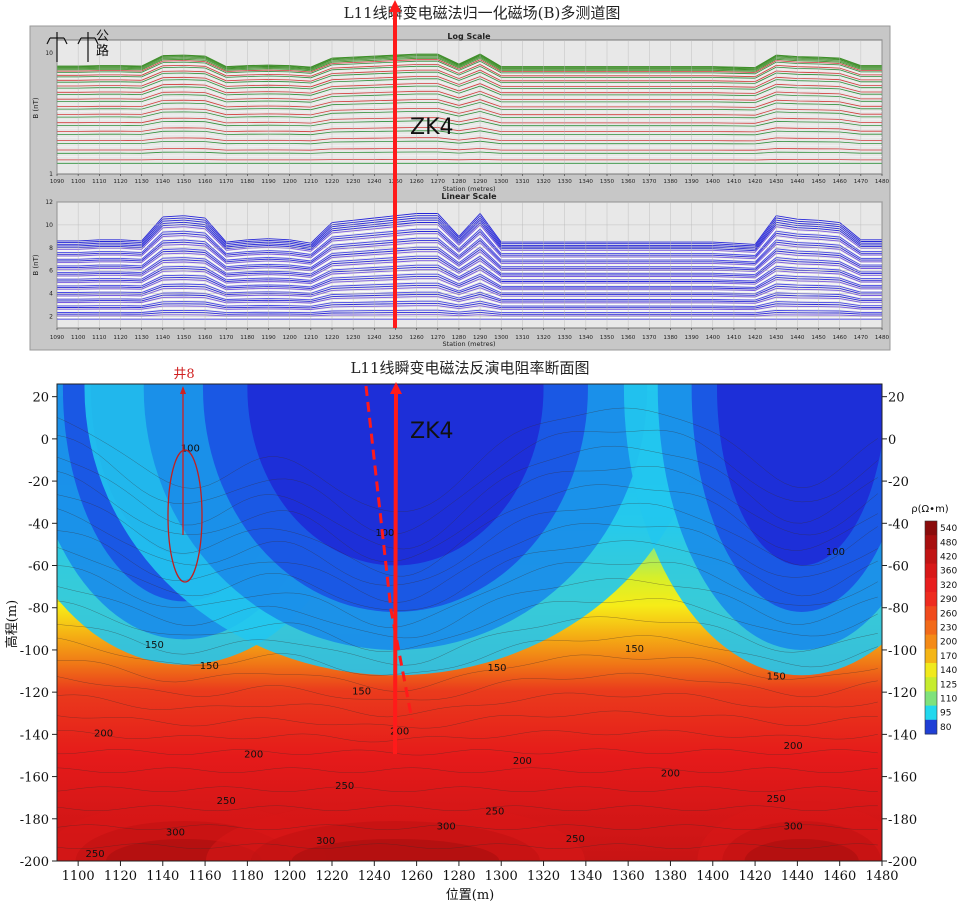  I want to click on section-y-axis-label: 高程(m), so click(12, 624).